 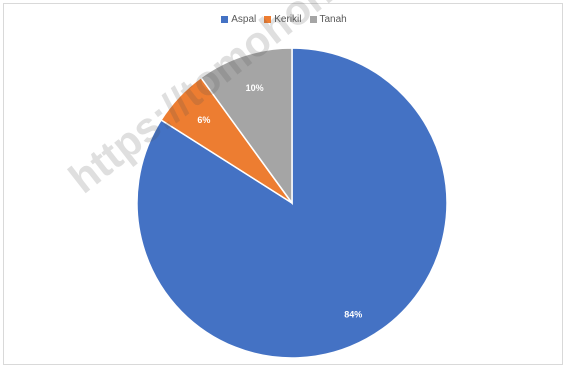 I want to click on legend-item-tanah: Tanah, so click(x=328, y=19).